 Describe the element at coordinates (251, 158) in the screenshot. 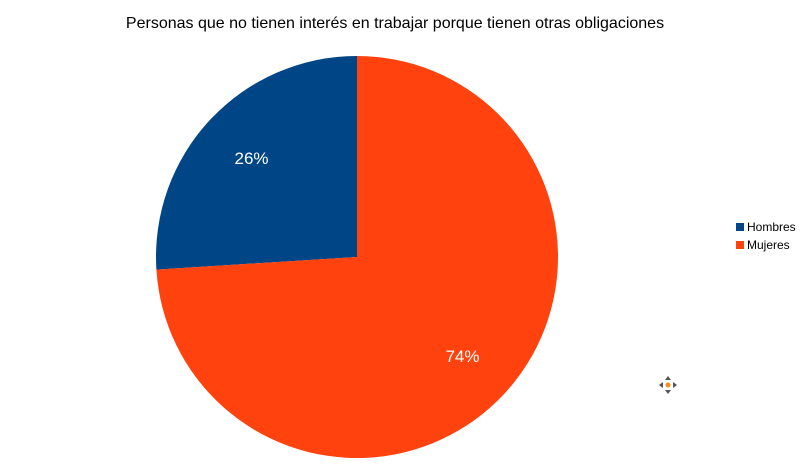

I see `data-label-hombres: 26%` at that location.